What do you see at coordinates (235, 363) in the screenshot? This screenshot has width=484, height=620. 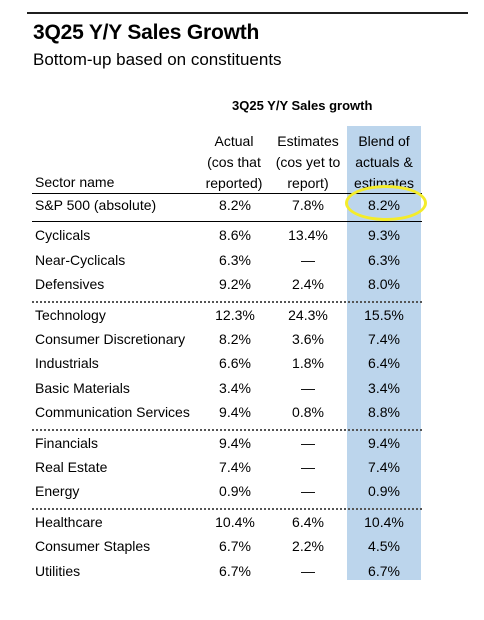 I see `actual-cell: 6.6%` at bounding box center [235, 363].